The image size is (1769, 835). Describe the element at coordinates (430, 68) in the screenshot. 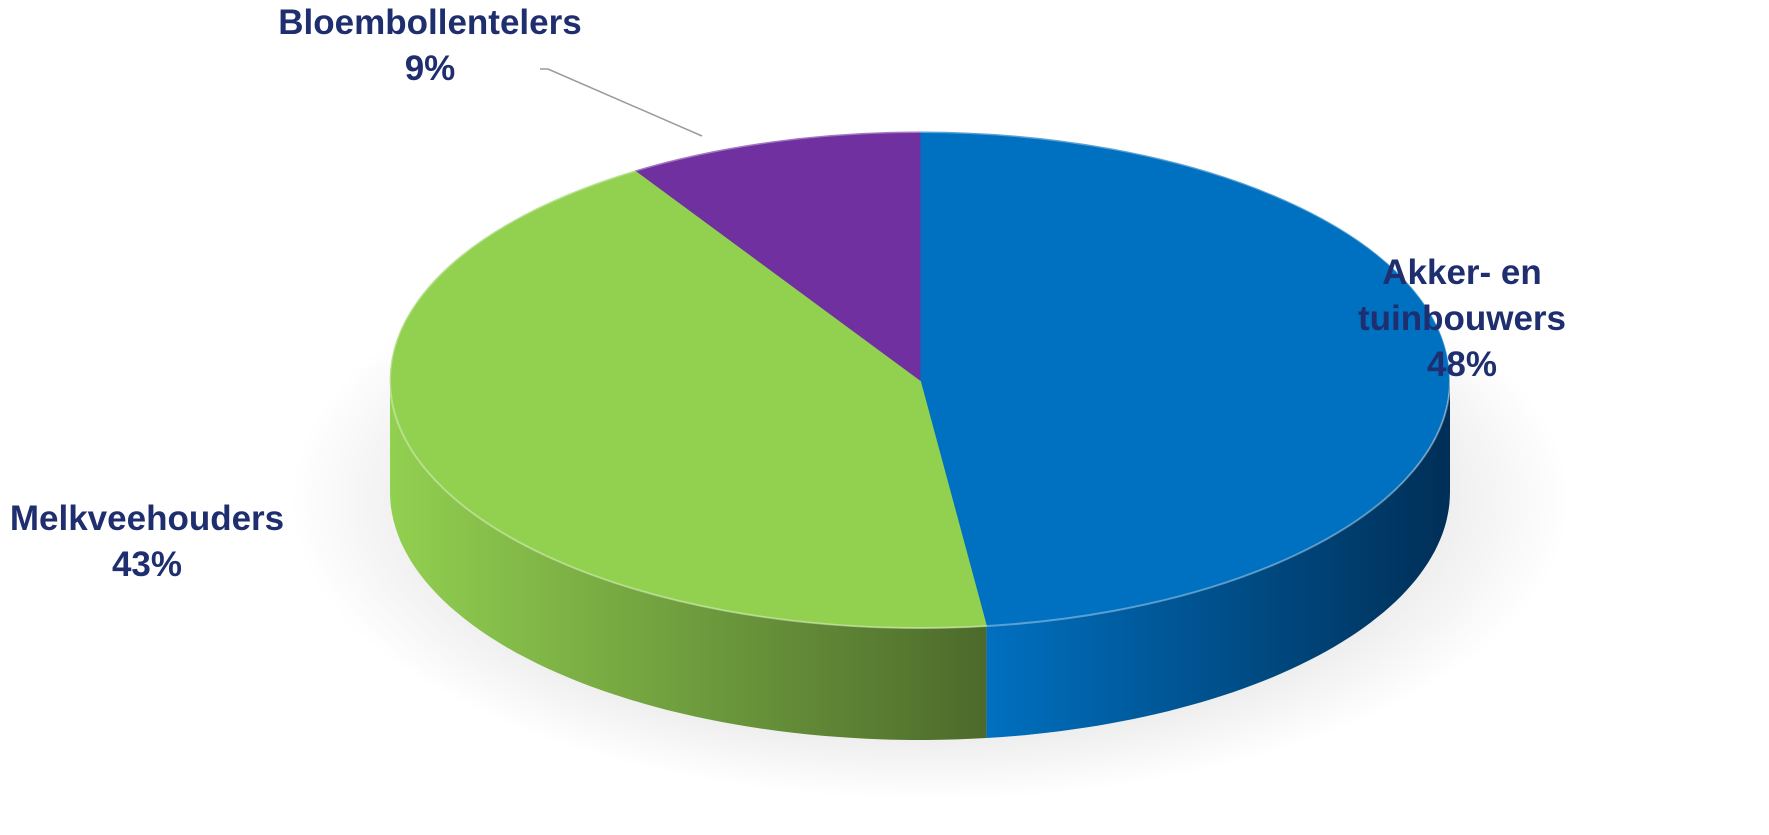

I see `data-label-value: 9%` at that location.